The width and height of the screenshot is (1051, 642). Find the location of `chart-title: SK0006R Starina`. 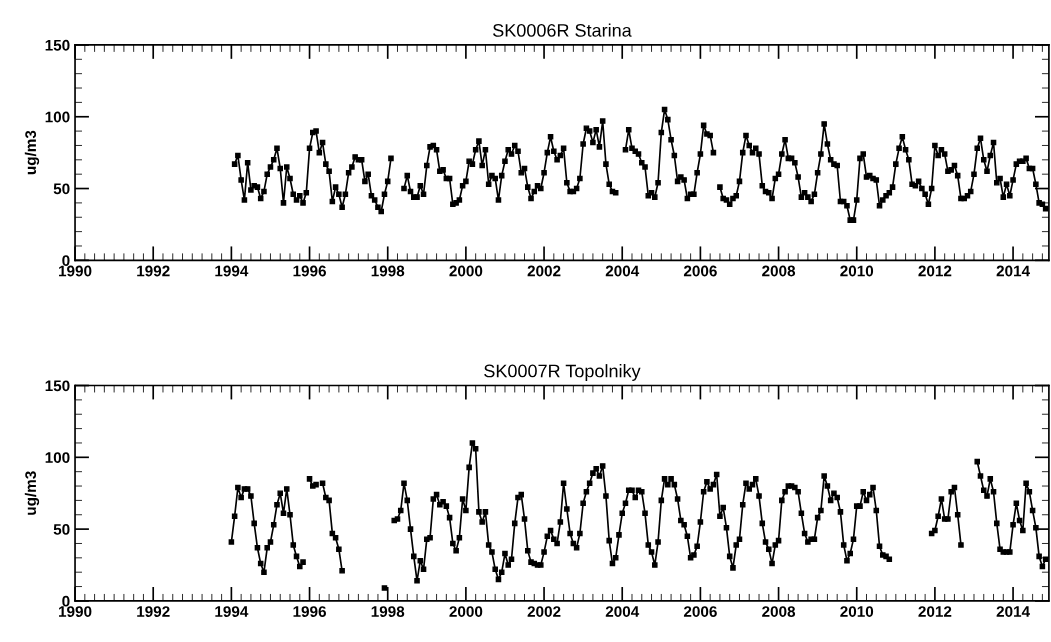

chart-title: SK0006R Starina is located at coordinates (562, 30).